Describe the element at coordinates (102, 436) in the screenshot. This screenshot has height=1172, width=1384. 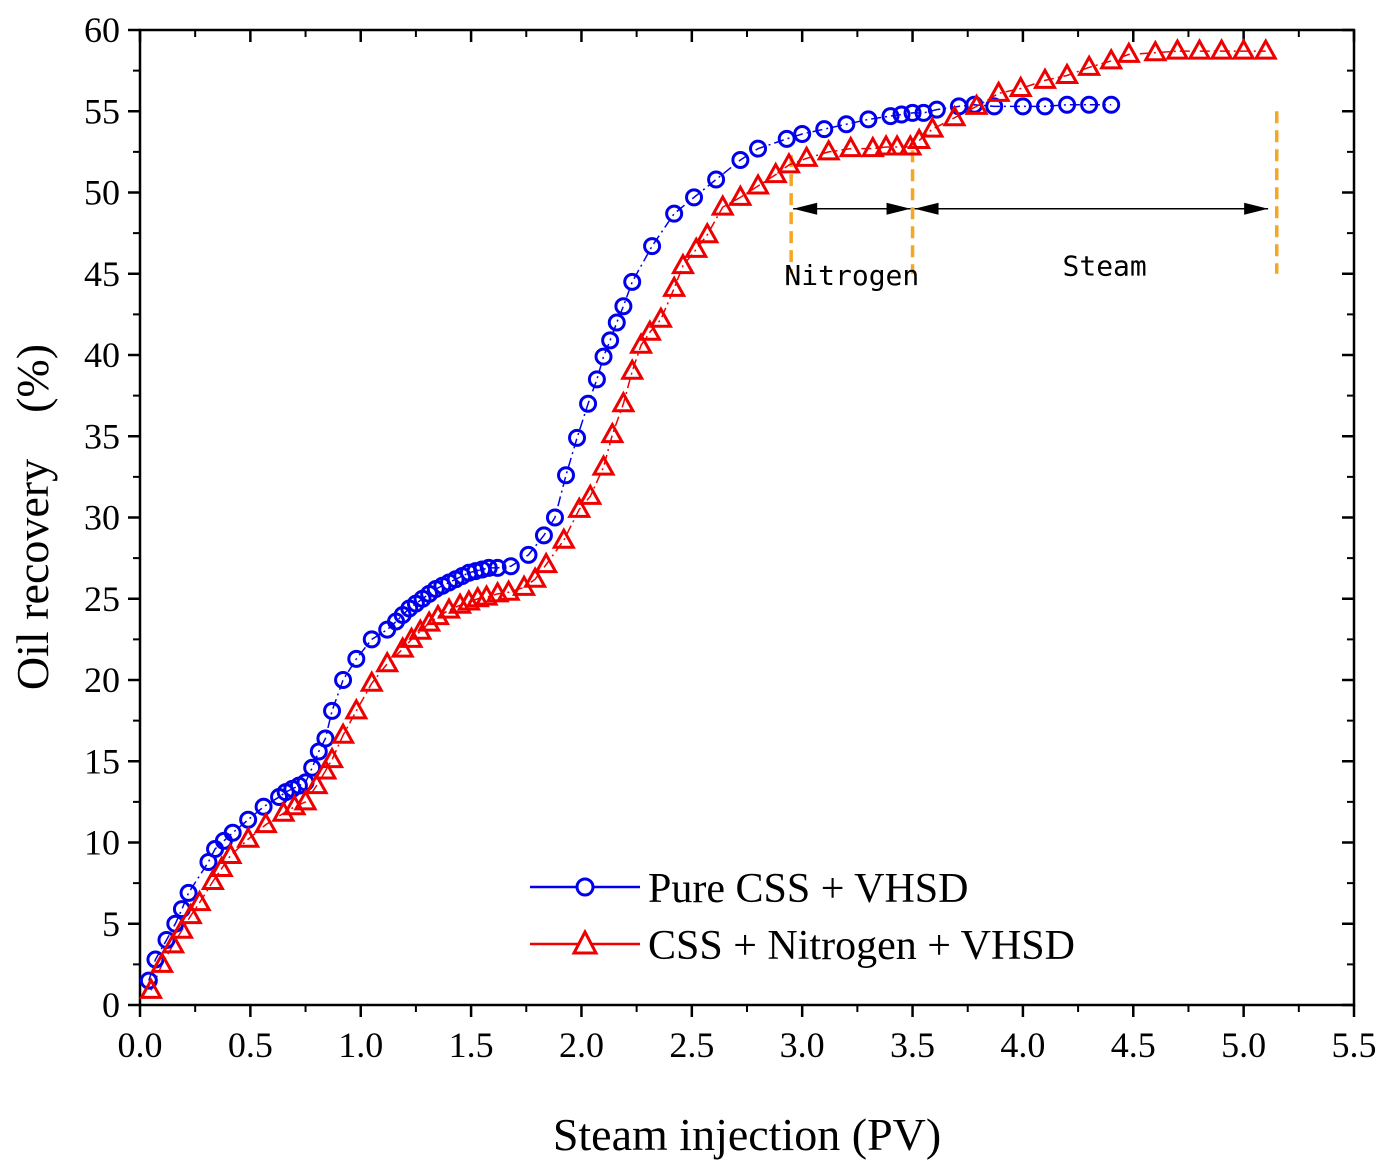
I see `y-tick-label: 35` at that location.